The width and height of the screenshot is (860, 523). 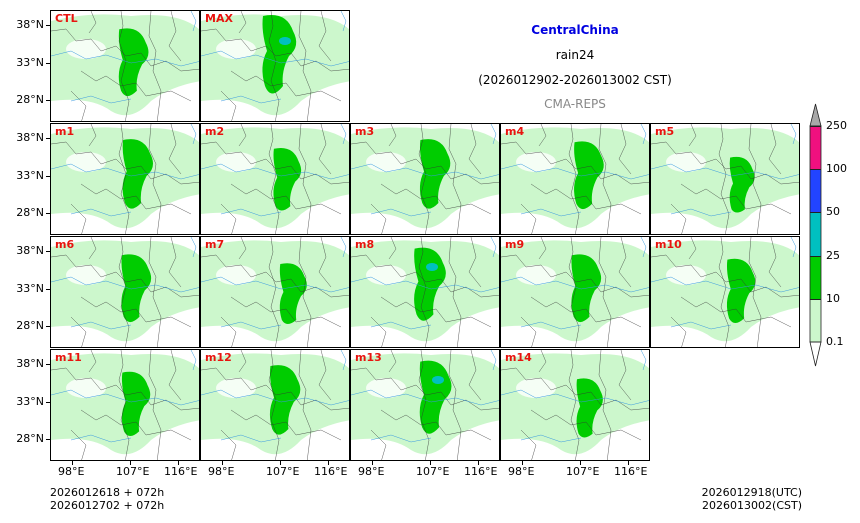 What do you see at coordinates (668, 244) in the screenshot?
I see `panel-label: m10` at bounding box center [668, 244].